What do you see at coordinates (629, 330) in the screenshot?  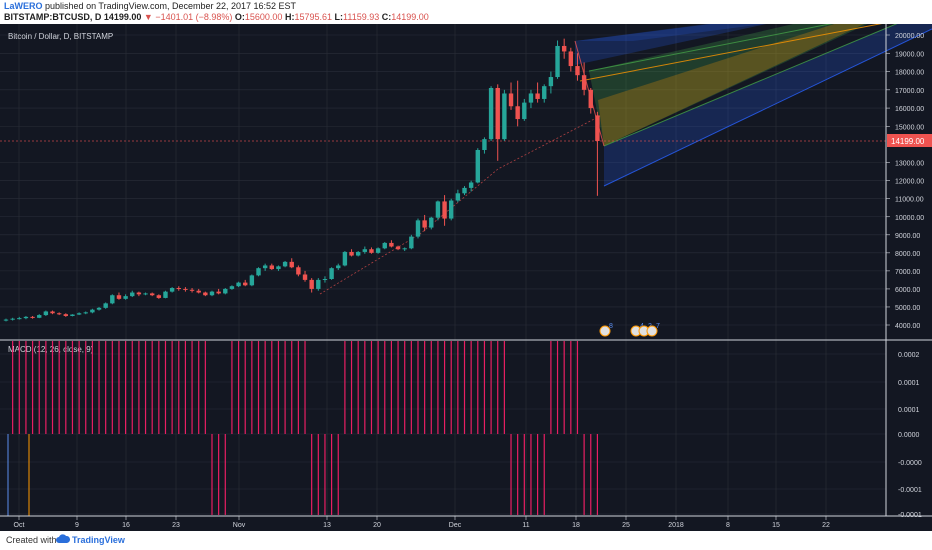 I see `event-badges: 8 4 2 7` at bounding box center [629, 330].